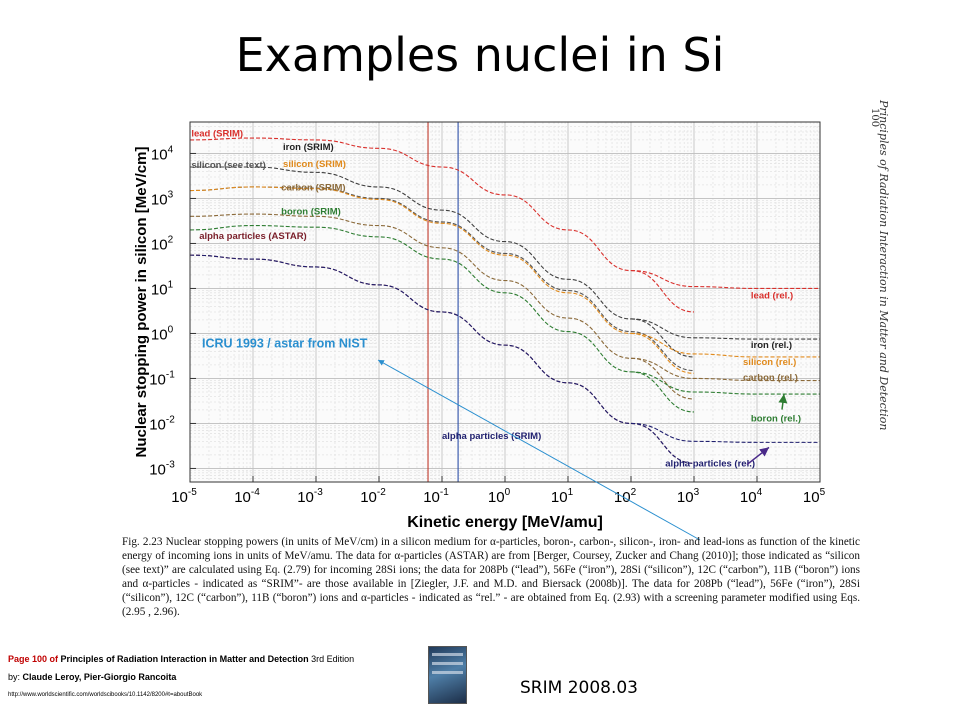 This screenshot has width=960, height=720. Describe the element at coordinates (710, 464) in the screenshot. I see `label-alpha-particles-rel-: alpha particles (rel.)` at that location.